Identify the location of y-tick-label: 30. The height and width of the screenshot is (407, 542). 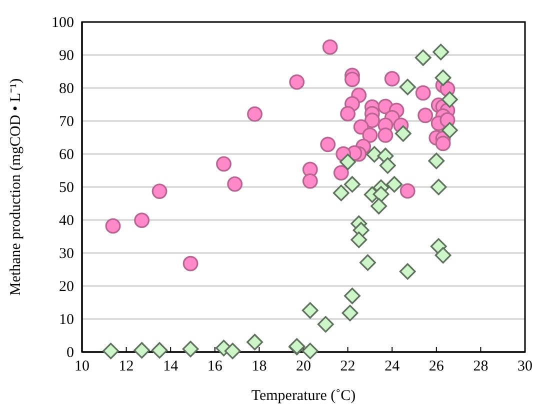
(66, 254).